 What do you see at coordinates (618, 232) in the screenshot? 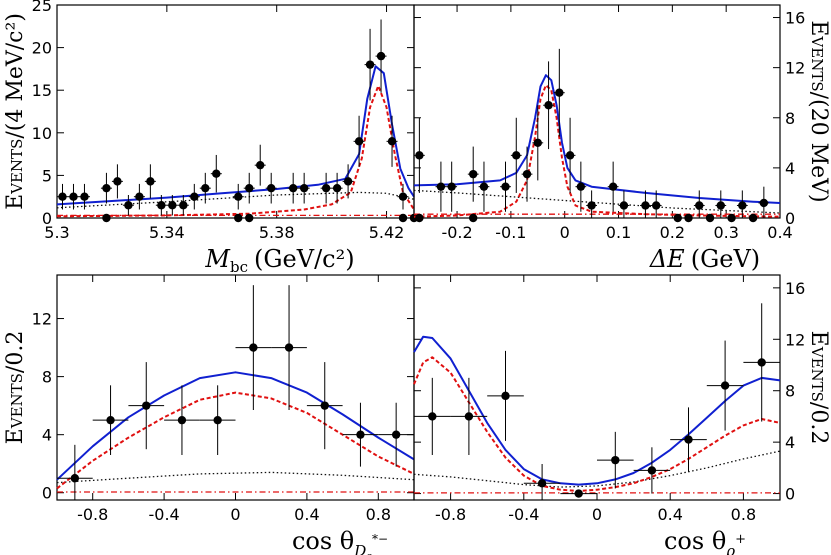
I see `x-tick-label: 0.1` at bounding box center [618, 232].